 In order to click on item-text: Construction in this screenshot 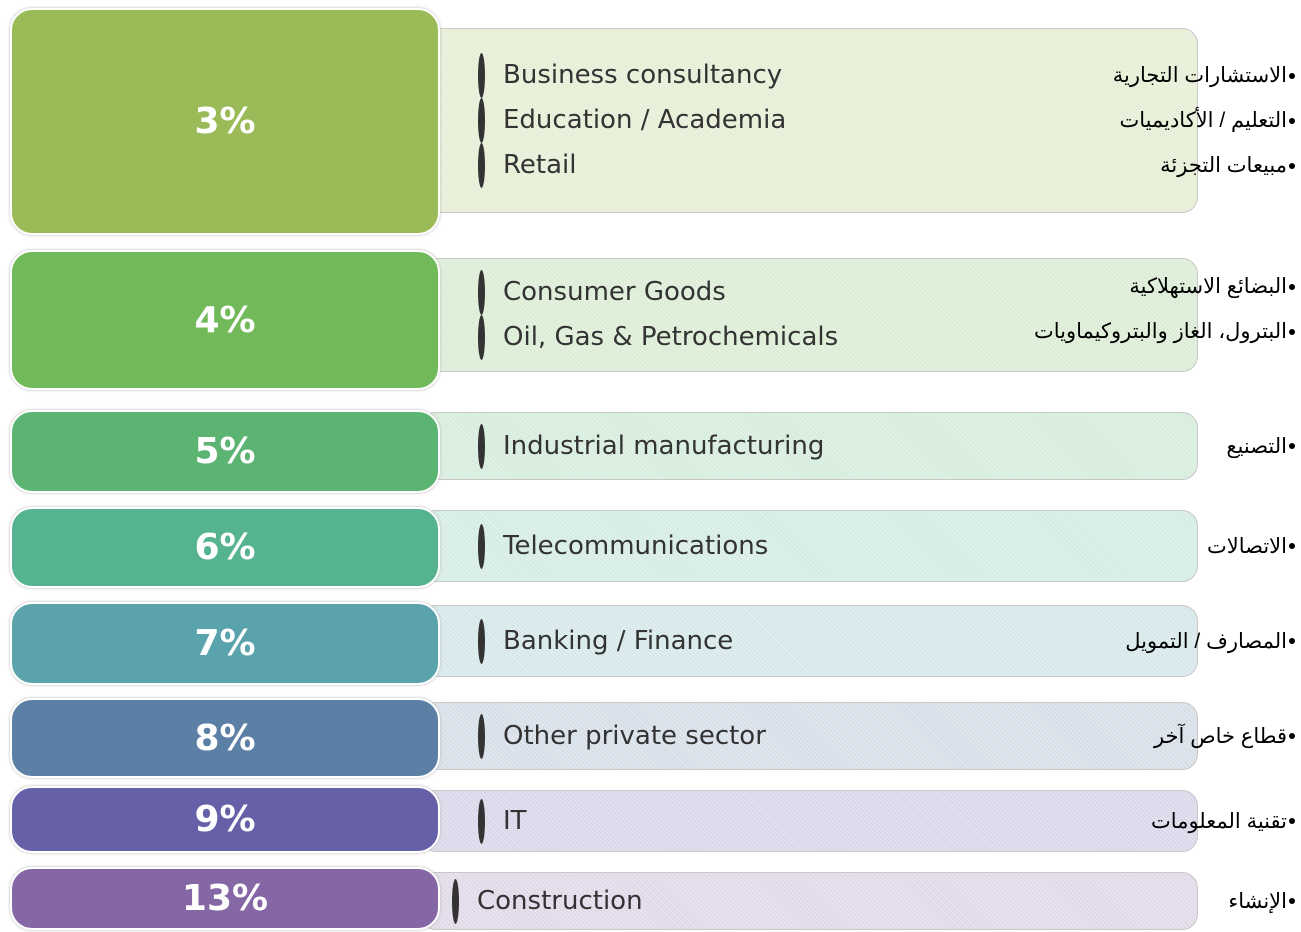, I will do `click(560, 900)`.